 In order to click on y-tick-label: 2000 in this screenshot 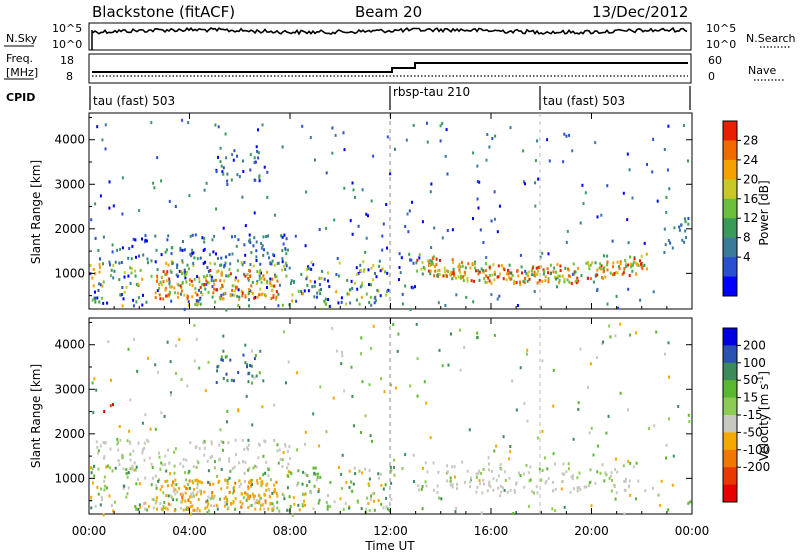, I will do `click(69, 434)`.